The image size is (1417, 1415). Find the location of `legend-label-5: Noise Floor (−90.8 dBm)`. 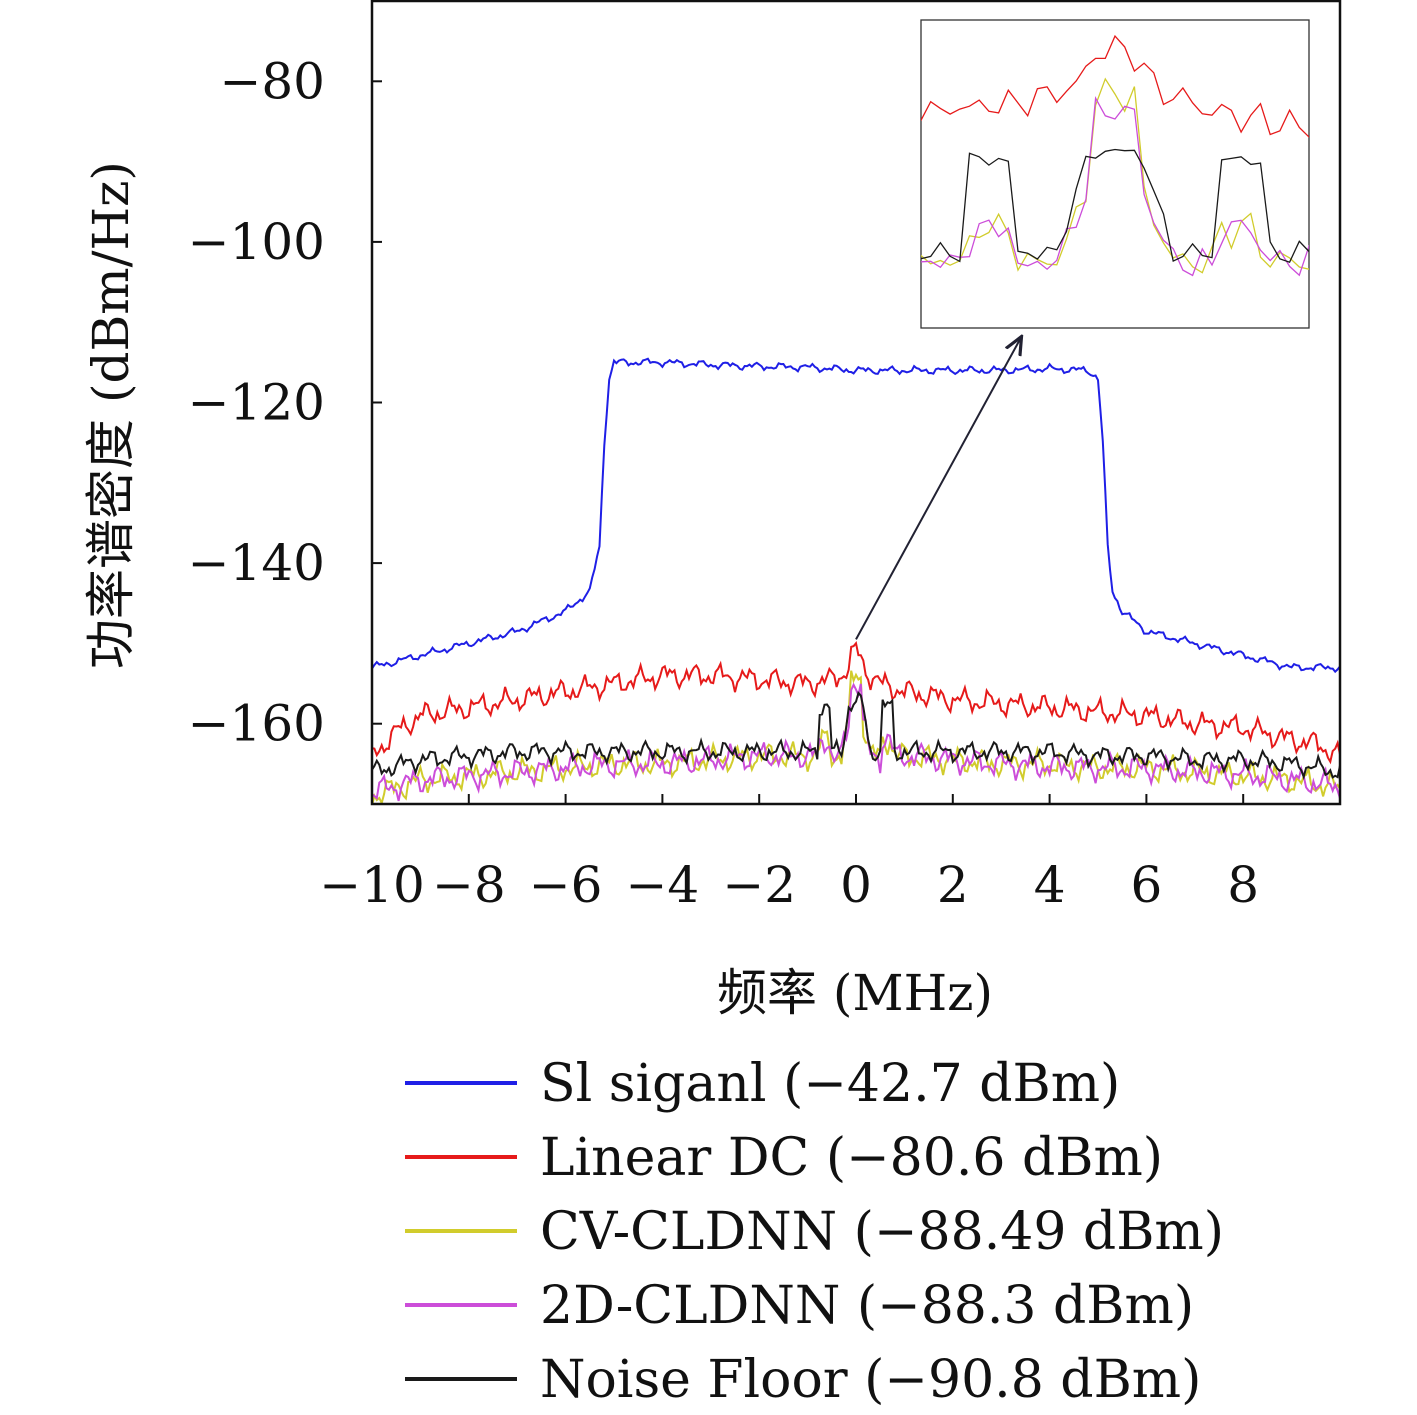

legend-label-5: Noise Floor (−90.8 dBm) is located at coordinates (870, 1380).